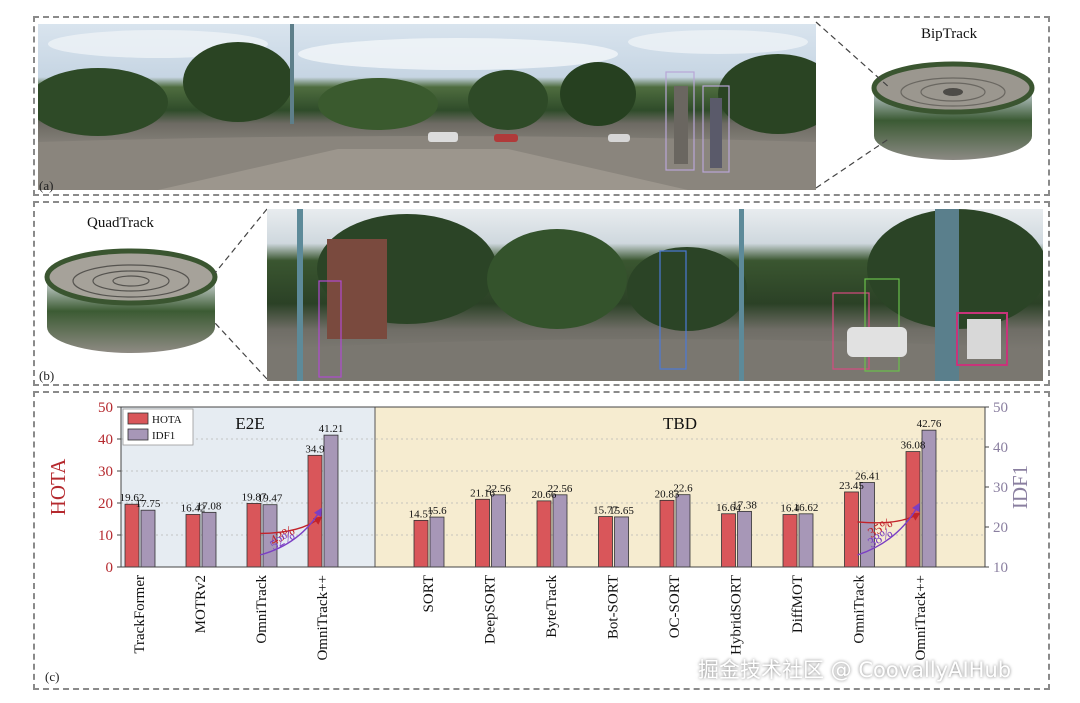 Image resolution: width=1080 pixels, height=703 pixels. Describe the element at coordinates (491, 609) in the screenshot. I see `category-tick-label: DeepSORT` at that location.